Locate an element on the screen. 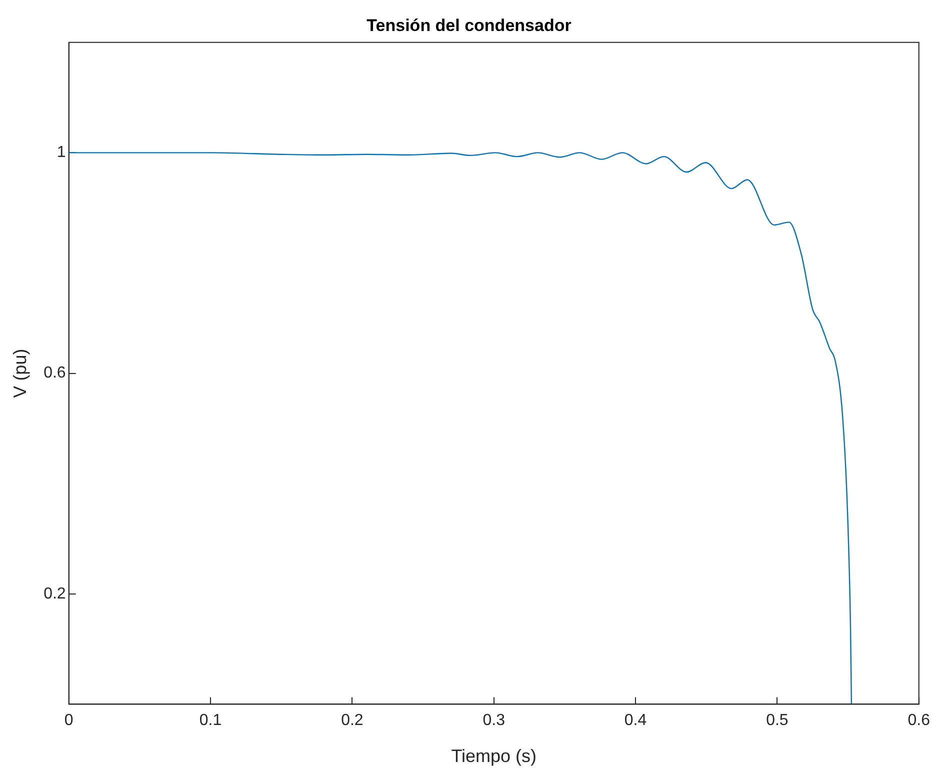 The width and height of the screenshot is (952, 778). x-tick-label: 0 is located at coordinates (69, 721).